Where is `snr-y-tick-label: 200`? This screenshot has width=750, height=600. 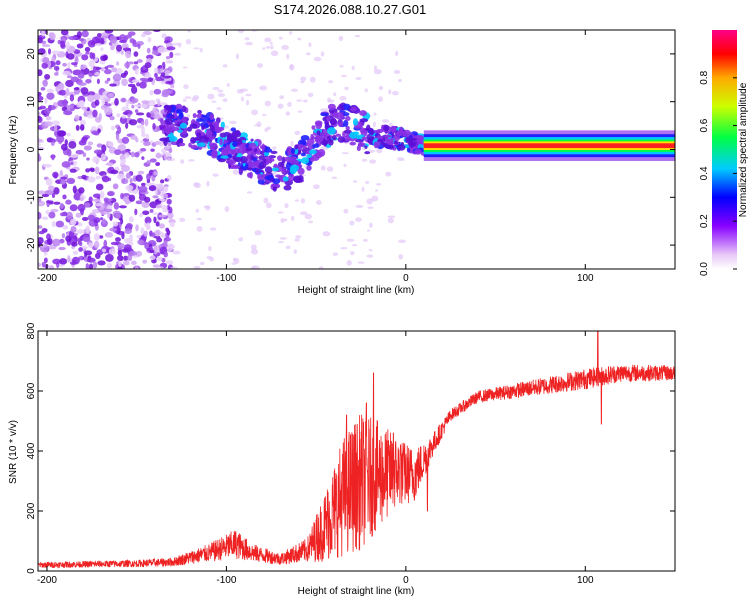 snr-y-tick-label: 200 is located at coordinates (31, 510).